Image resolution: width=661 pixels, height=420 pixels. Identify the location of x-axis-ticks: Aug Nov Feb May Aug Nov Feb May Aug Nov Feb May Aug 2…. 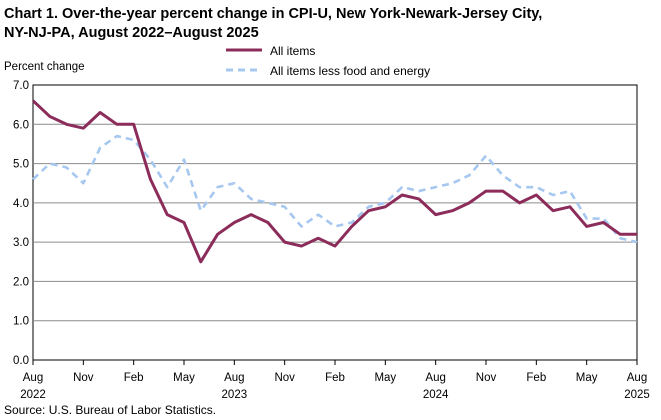
(335, 380).